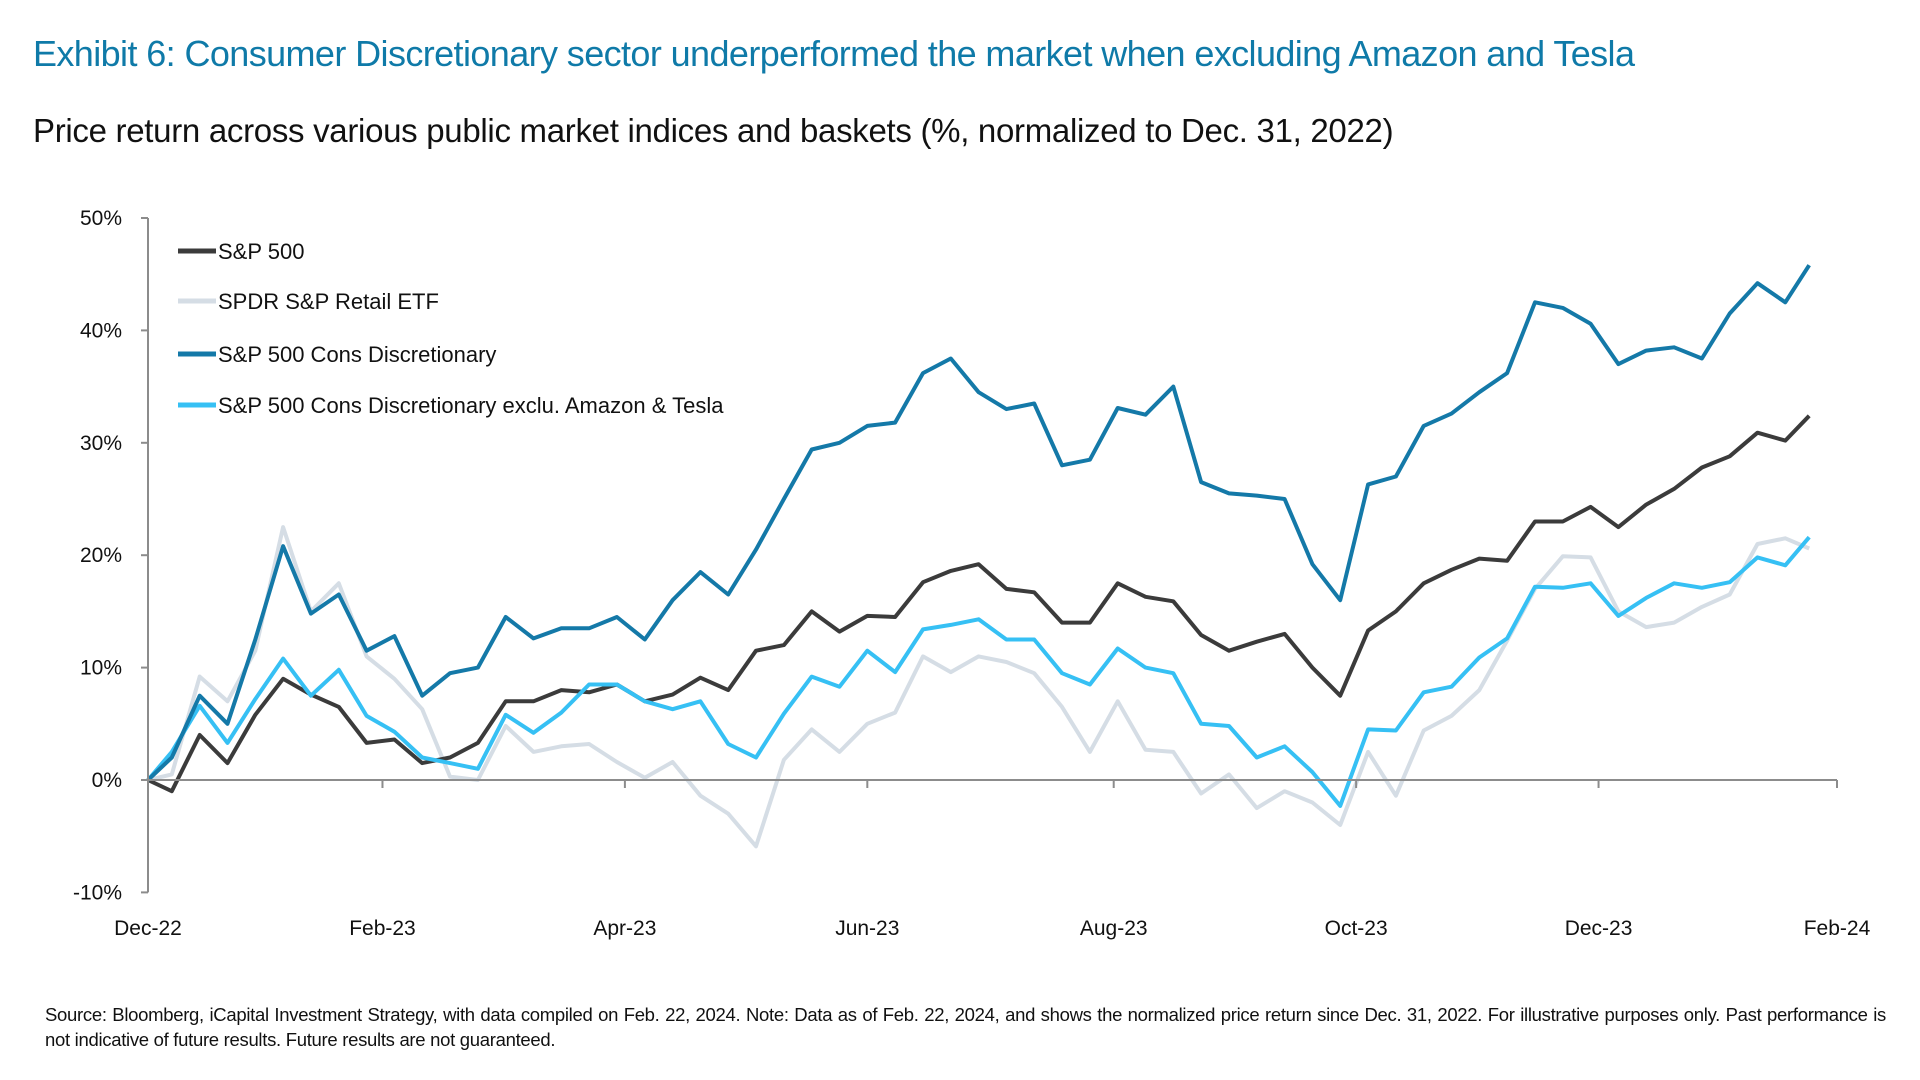 This screenshot has height=1080, width=1920. What do you see at coordinates (101, 443) in the screenshot?
I see `y-tick-label: 30%` at bounding box center [101, 443].